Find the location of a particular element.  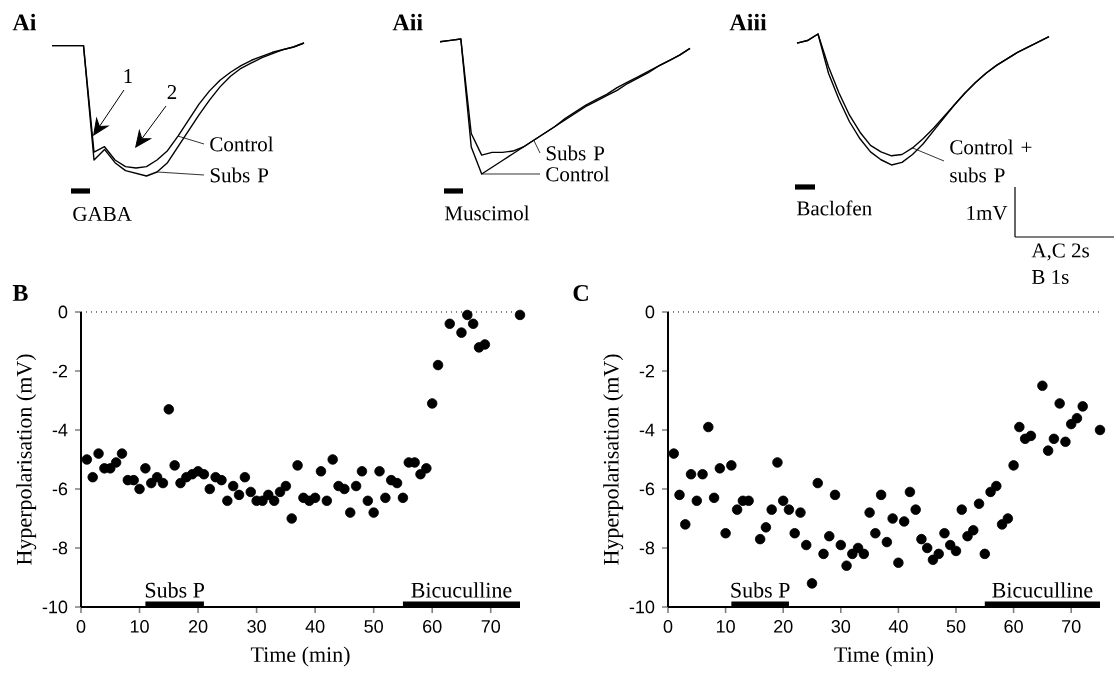

chart-title: Aii is located at coordinates (407, 22).